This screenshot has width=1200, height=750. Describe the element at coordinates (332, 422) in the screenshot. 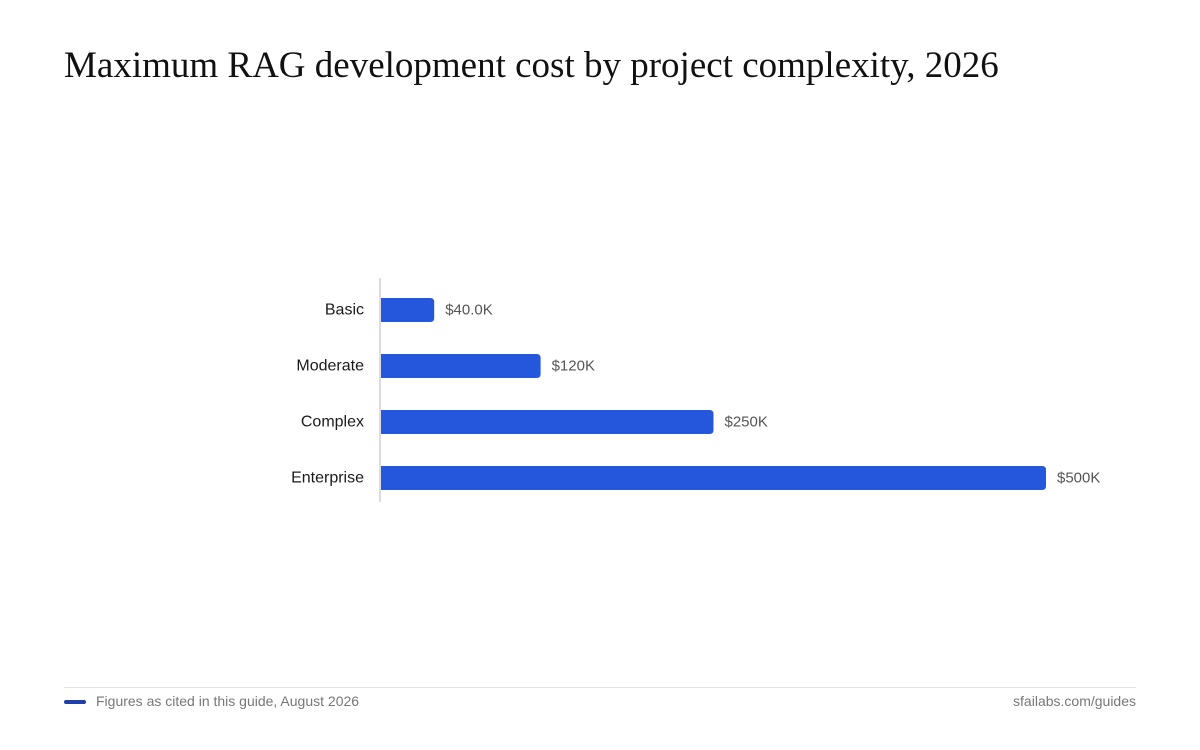

I see `category-label-complex: Complex` at that location.